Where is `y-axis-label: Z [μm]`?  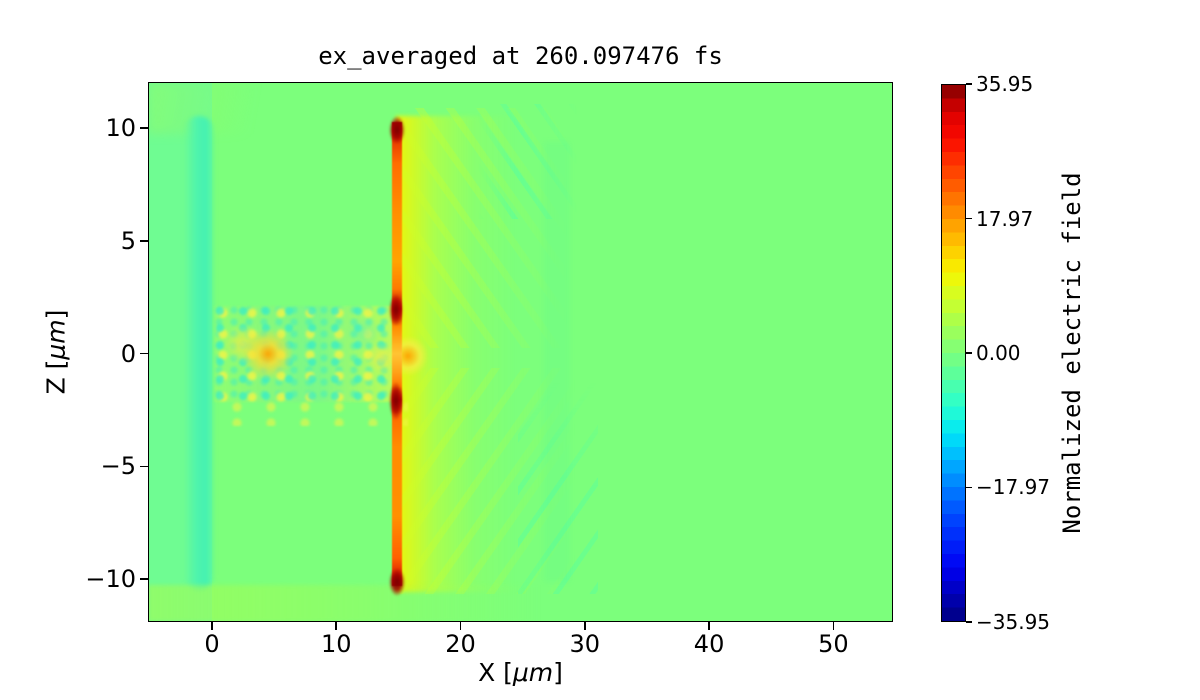
y-axis-label: Z [μm] is located at coordinates (56, 352).